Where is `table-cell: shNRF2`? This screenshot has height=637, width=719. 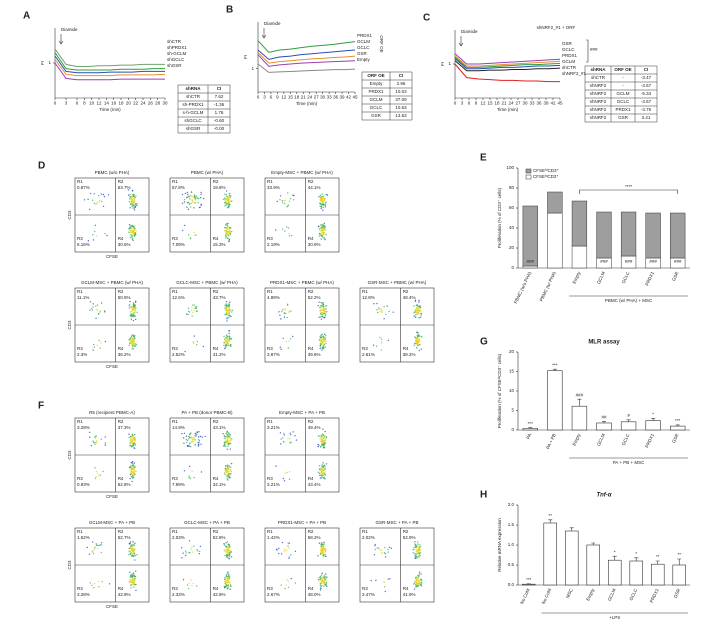
table-cell: shNRF2 is located at coordinates (598, 85).